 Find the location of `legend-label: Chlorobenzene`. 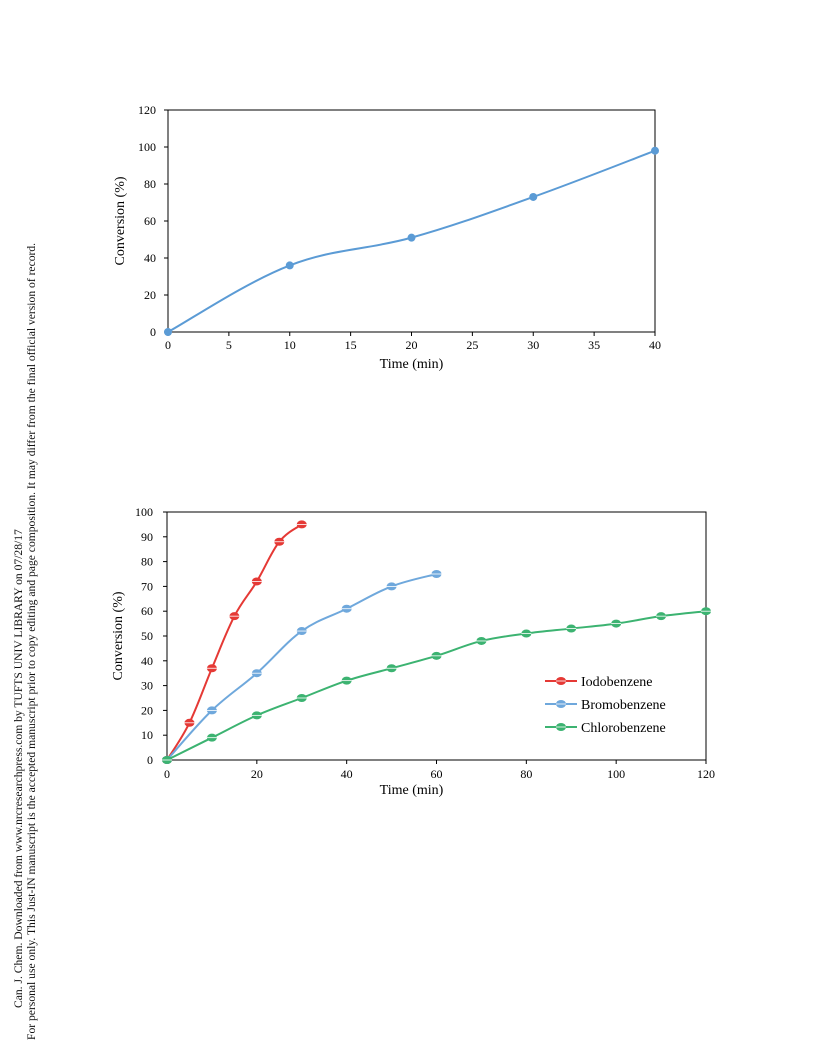

legend-label: Chlorobenzene is located at coordinates (623, 728).